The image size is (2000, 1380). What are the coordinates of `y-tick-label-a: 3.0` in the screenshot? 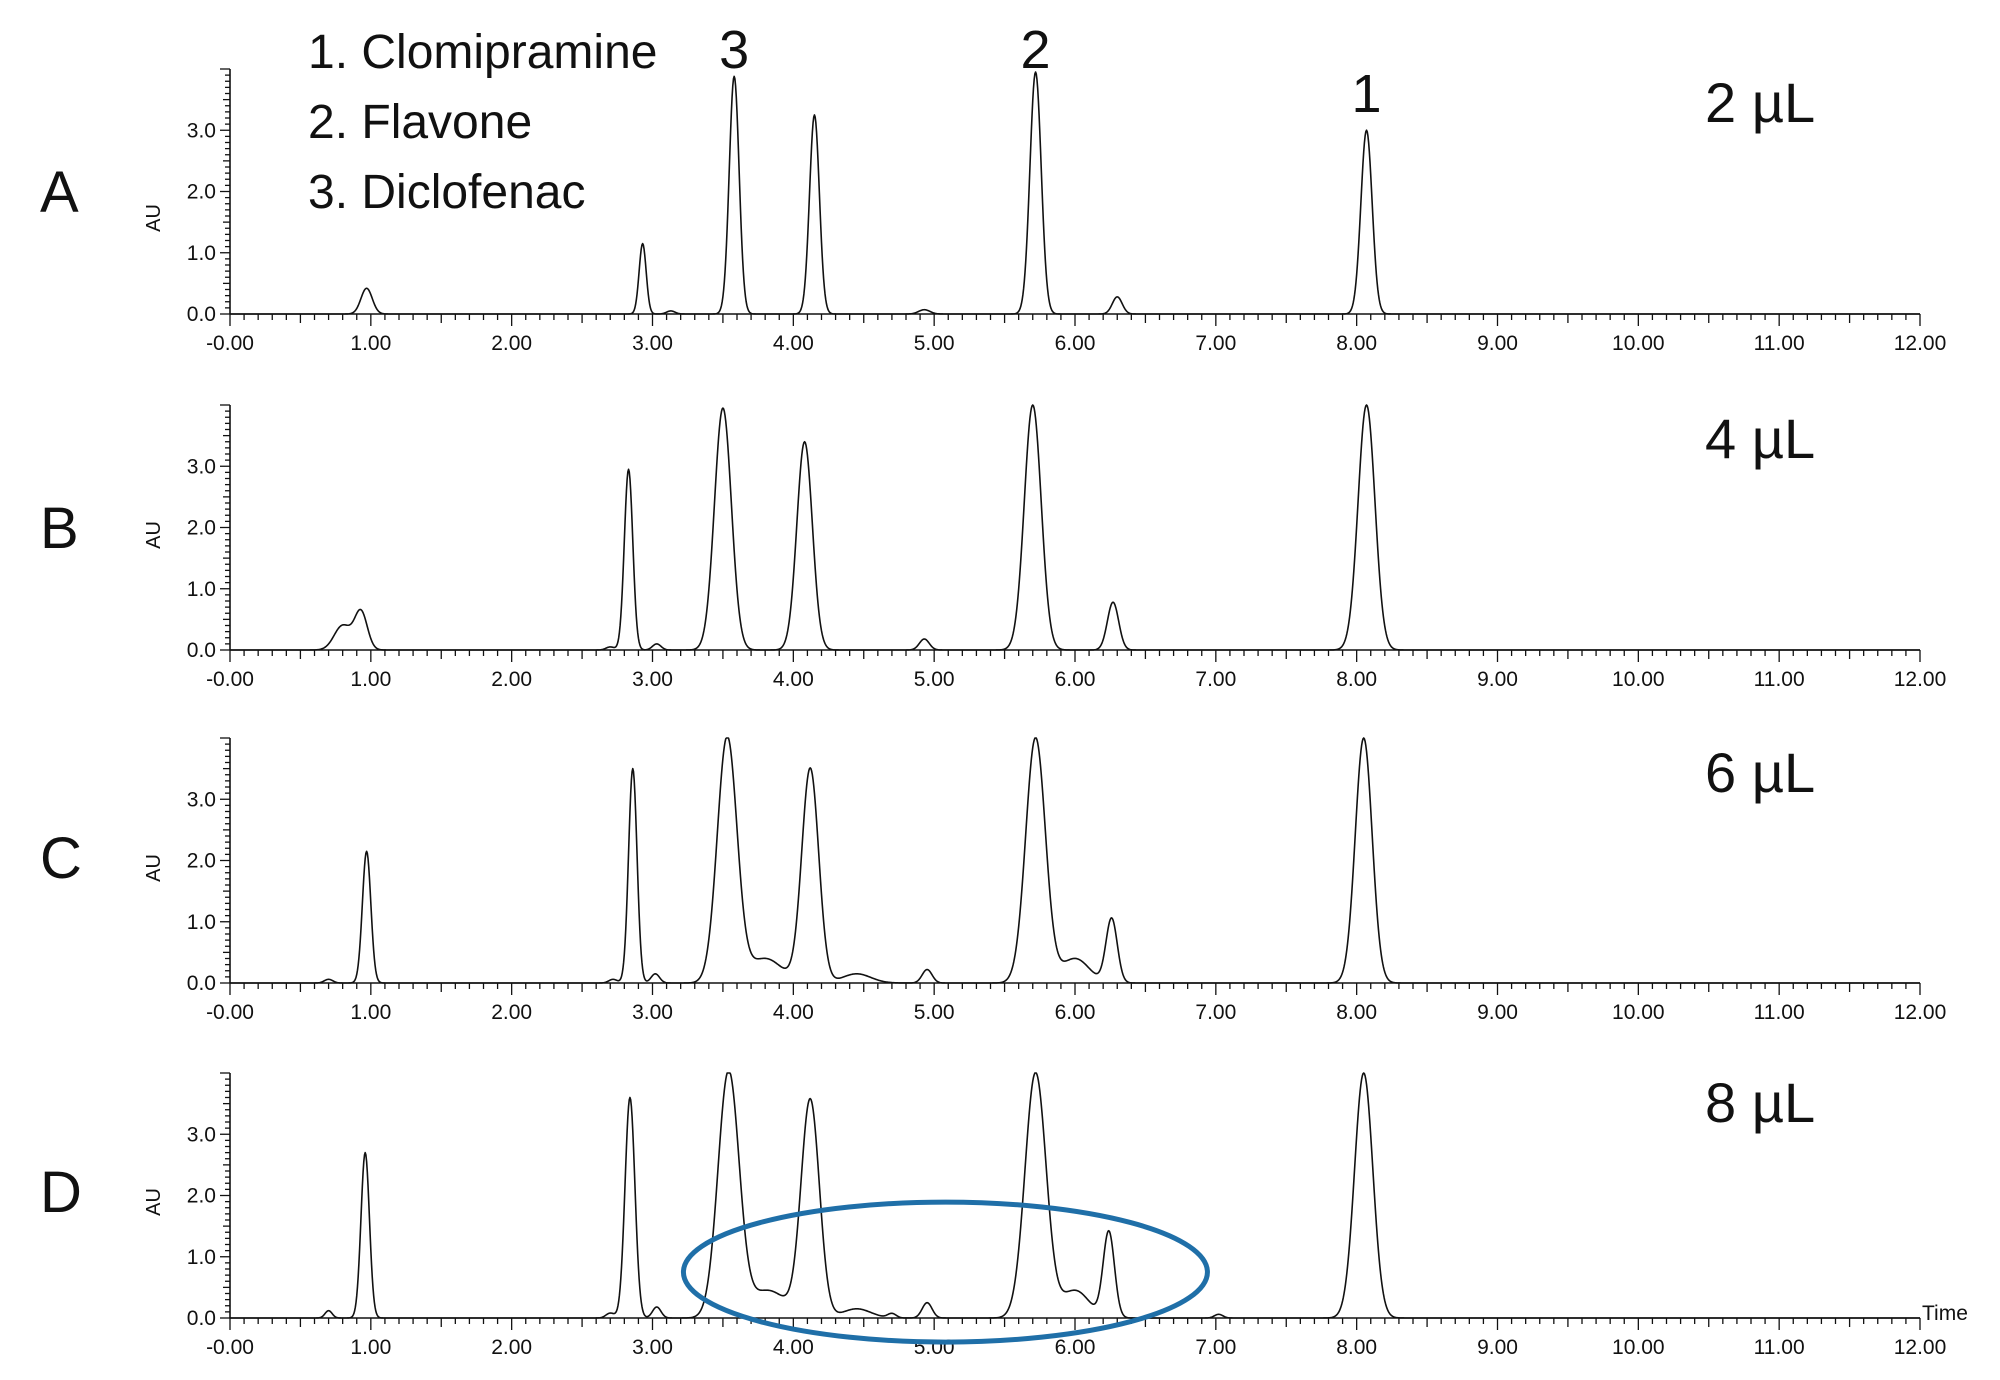 It's located at (201, 130).